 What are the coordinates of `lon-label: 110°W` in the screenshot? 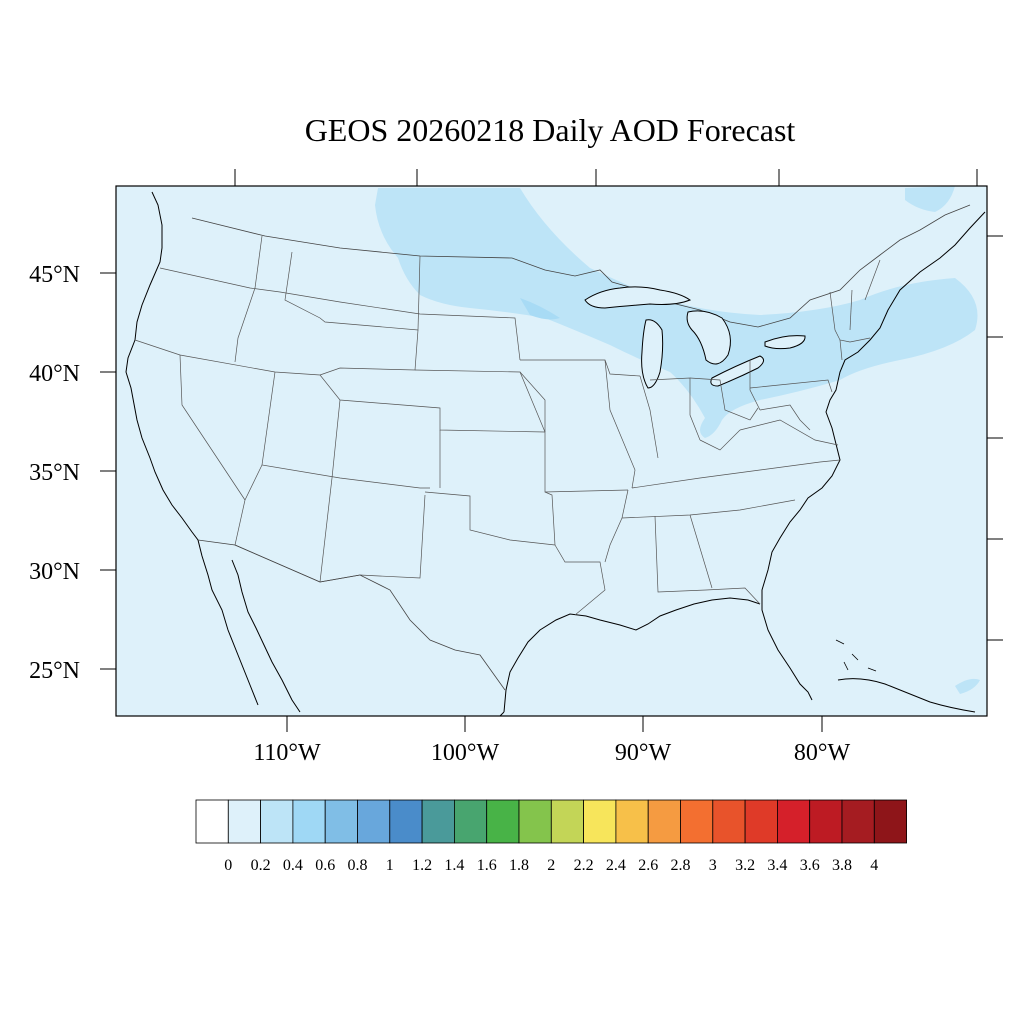 It's located at (287, 753).